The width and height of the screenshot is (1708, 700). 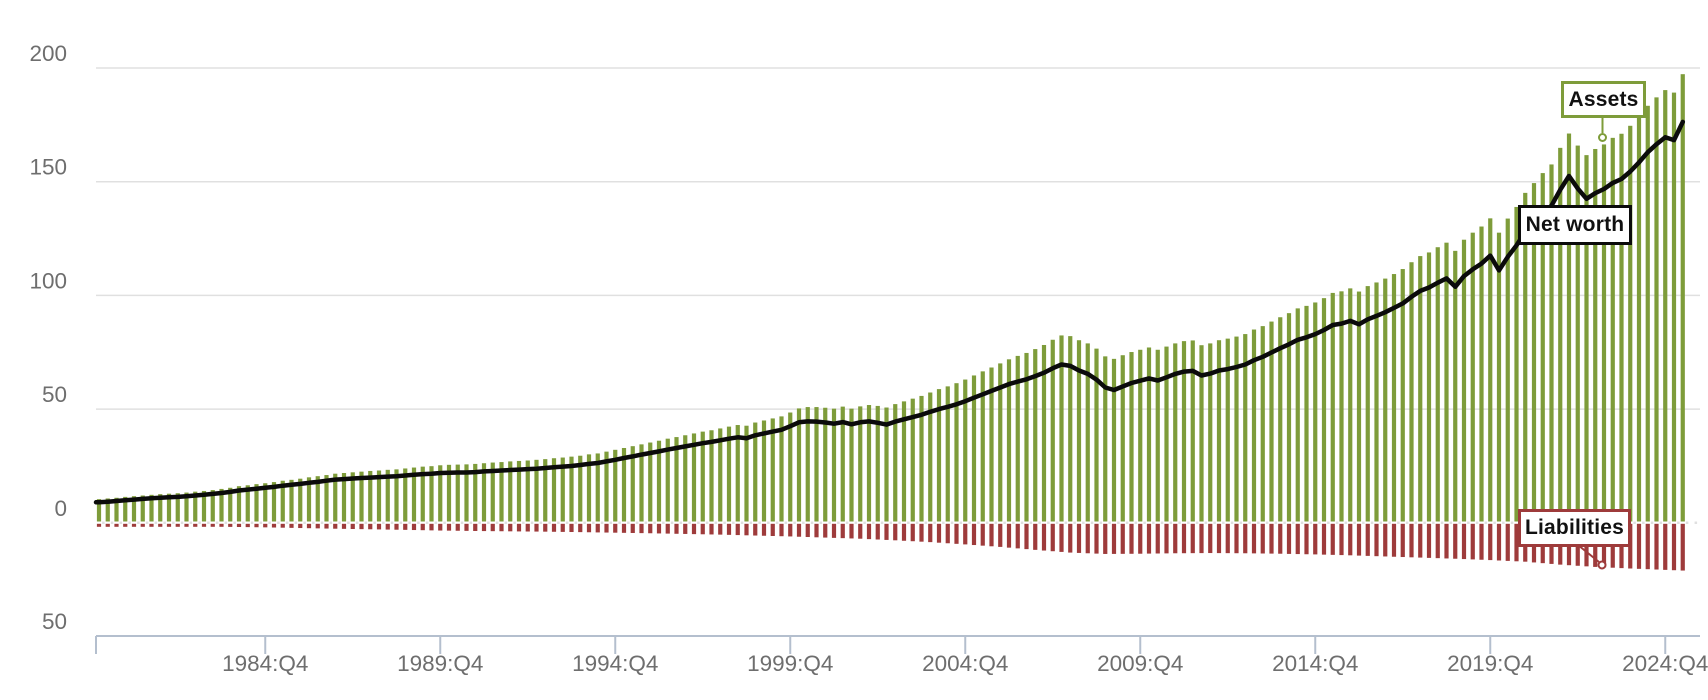 I want to click on y-axis-tick-label: 150, so click(x=48, y=167).